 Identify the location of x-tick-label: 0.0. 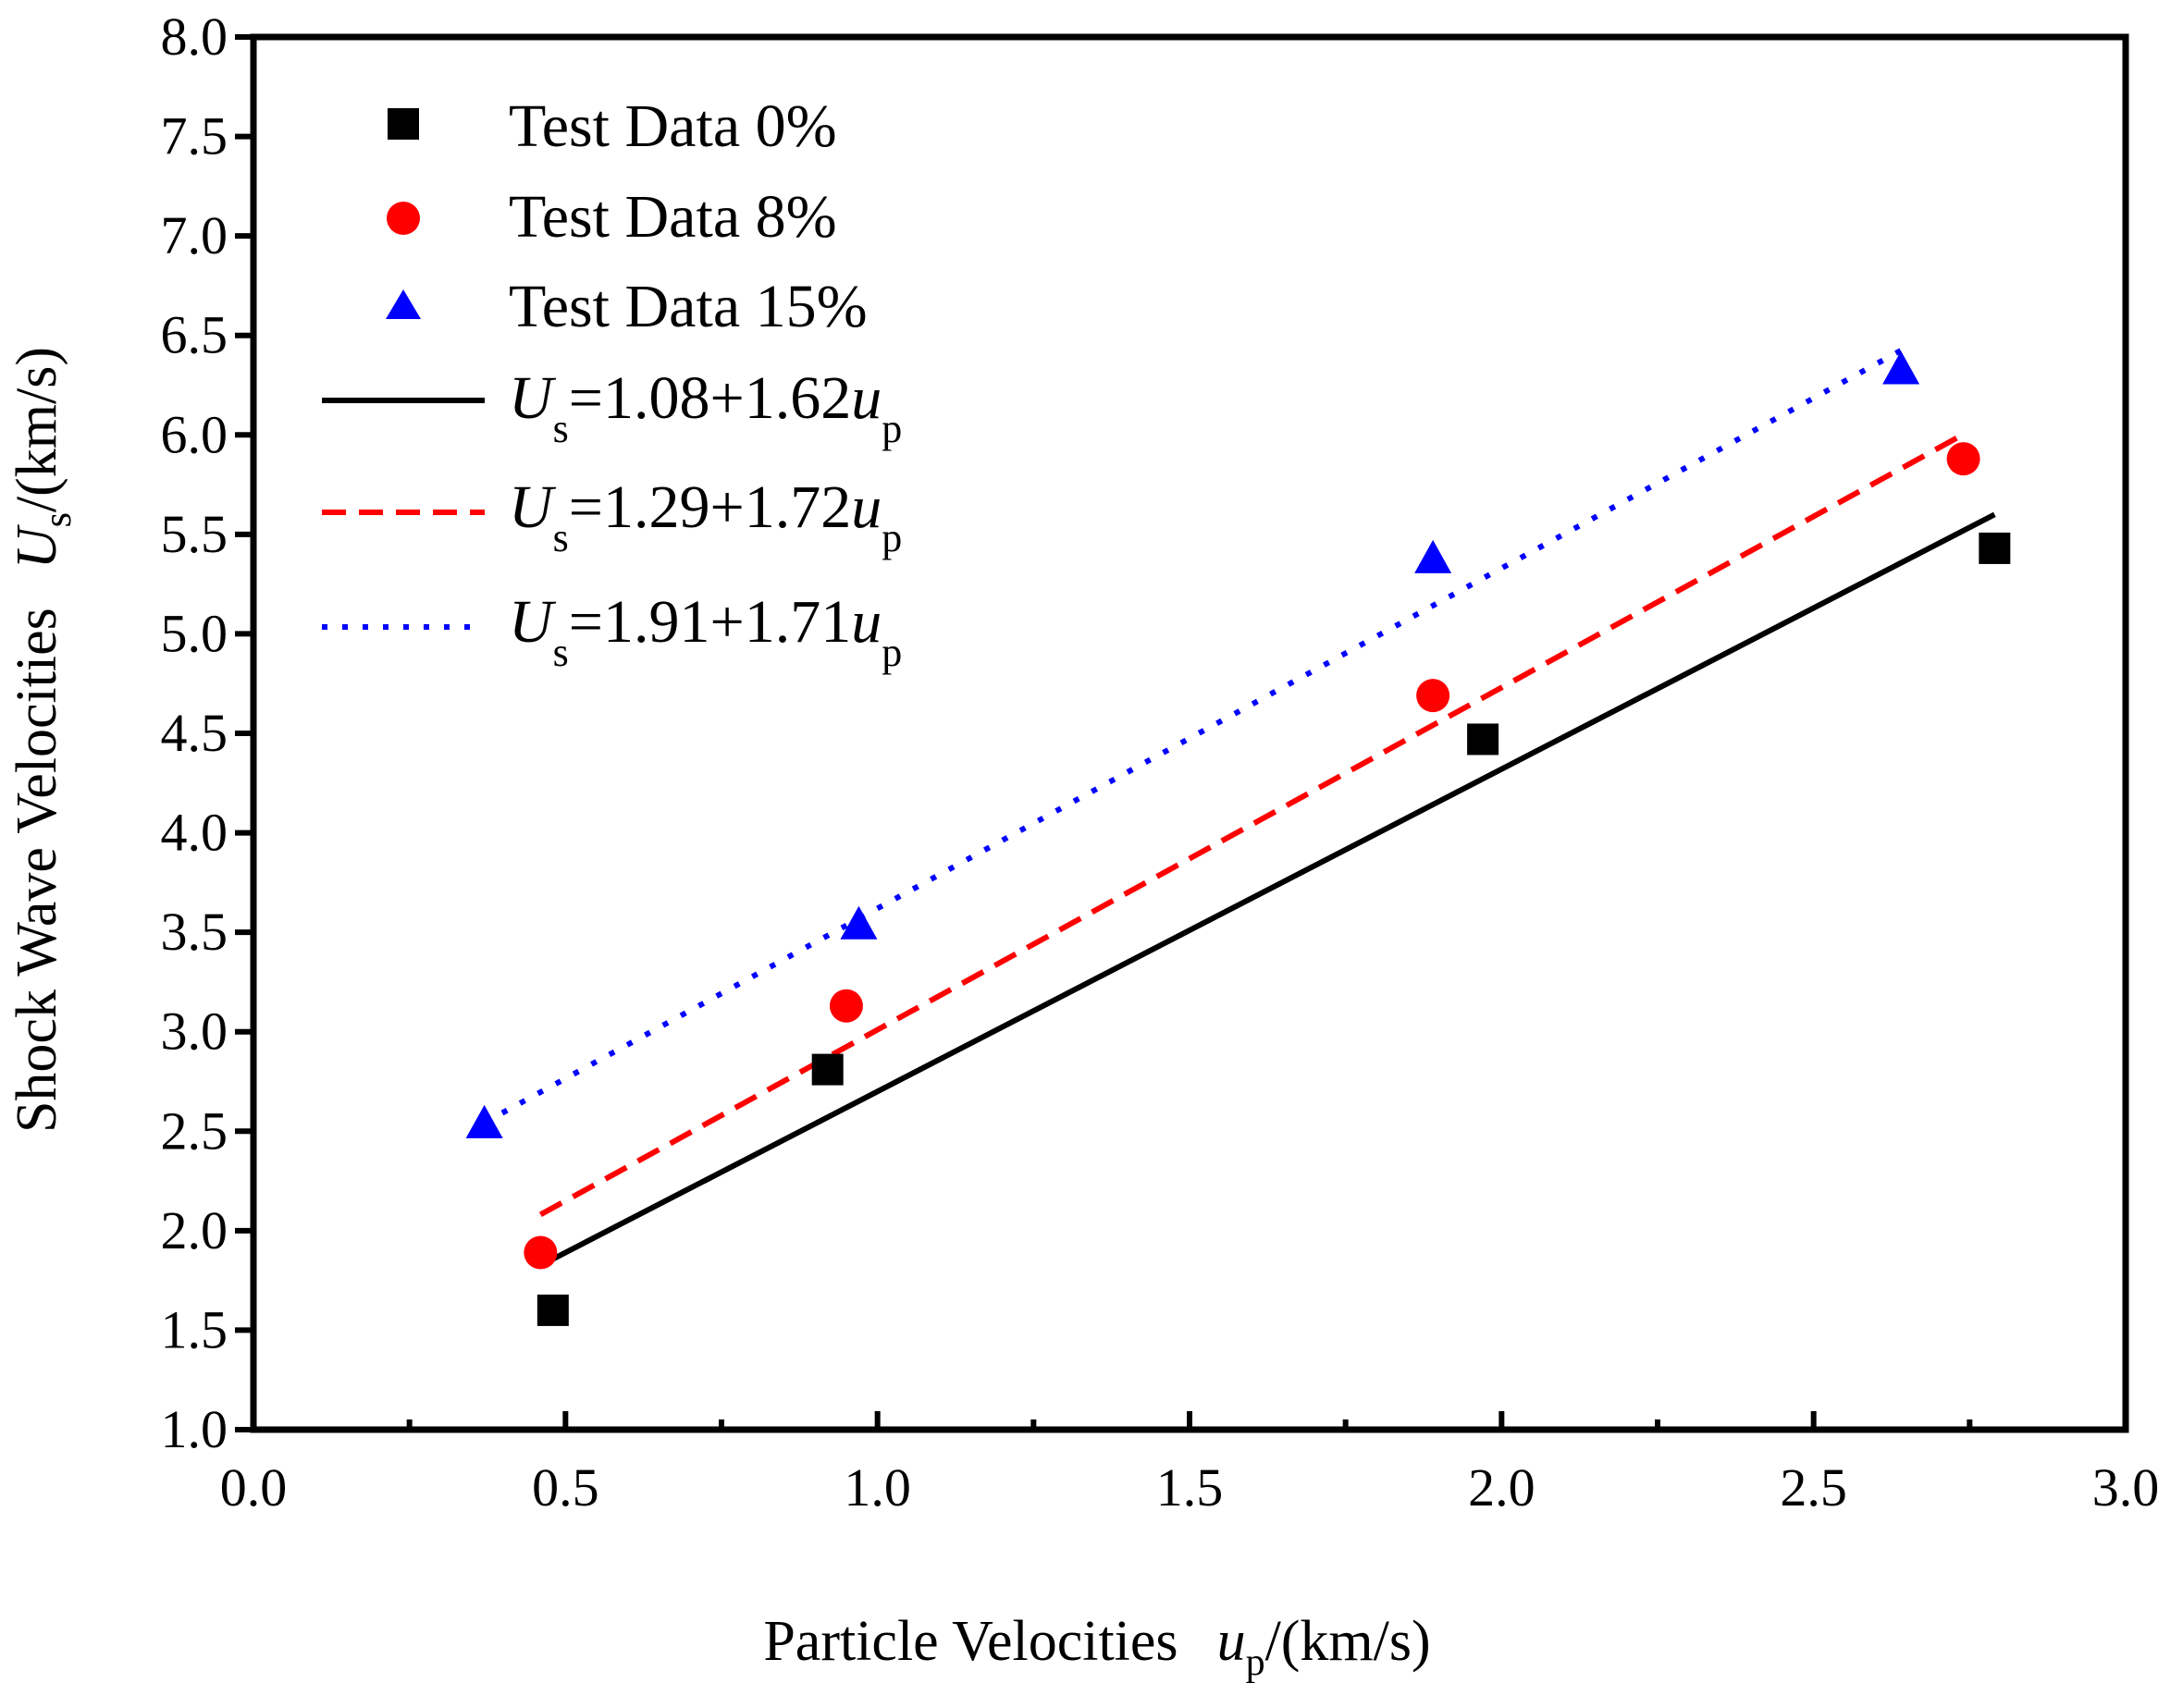
(254, 1488).